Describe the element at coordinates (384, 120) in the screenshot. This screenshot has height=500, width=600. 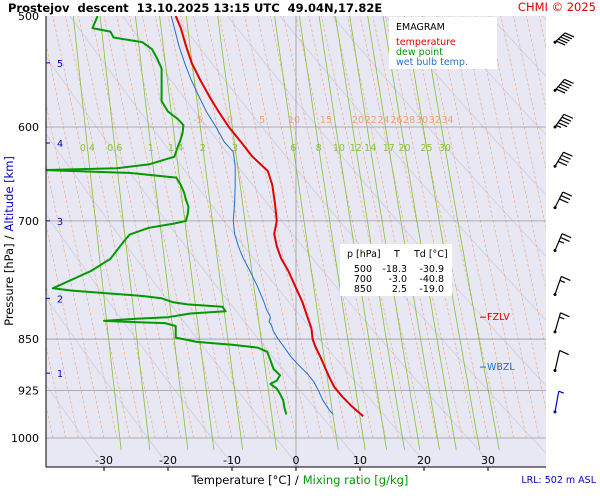
I see `isotherm-label: 24` at that location.